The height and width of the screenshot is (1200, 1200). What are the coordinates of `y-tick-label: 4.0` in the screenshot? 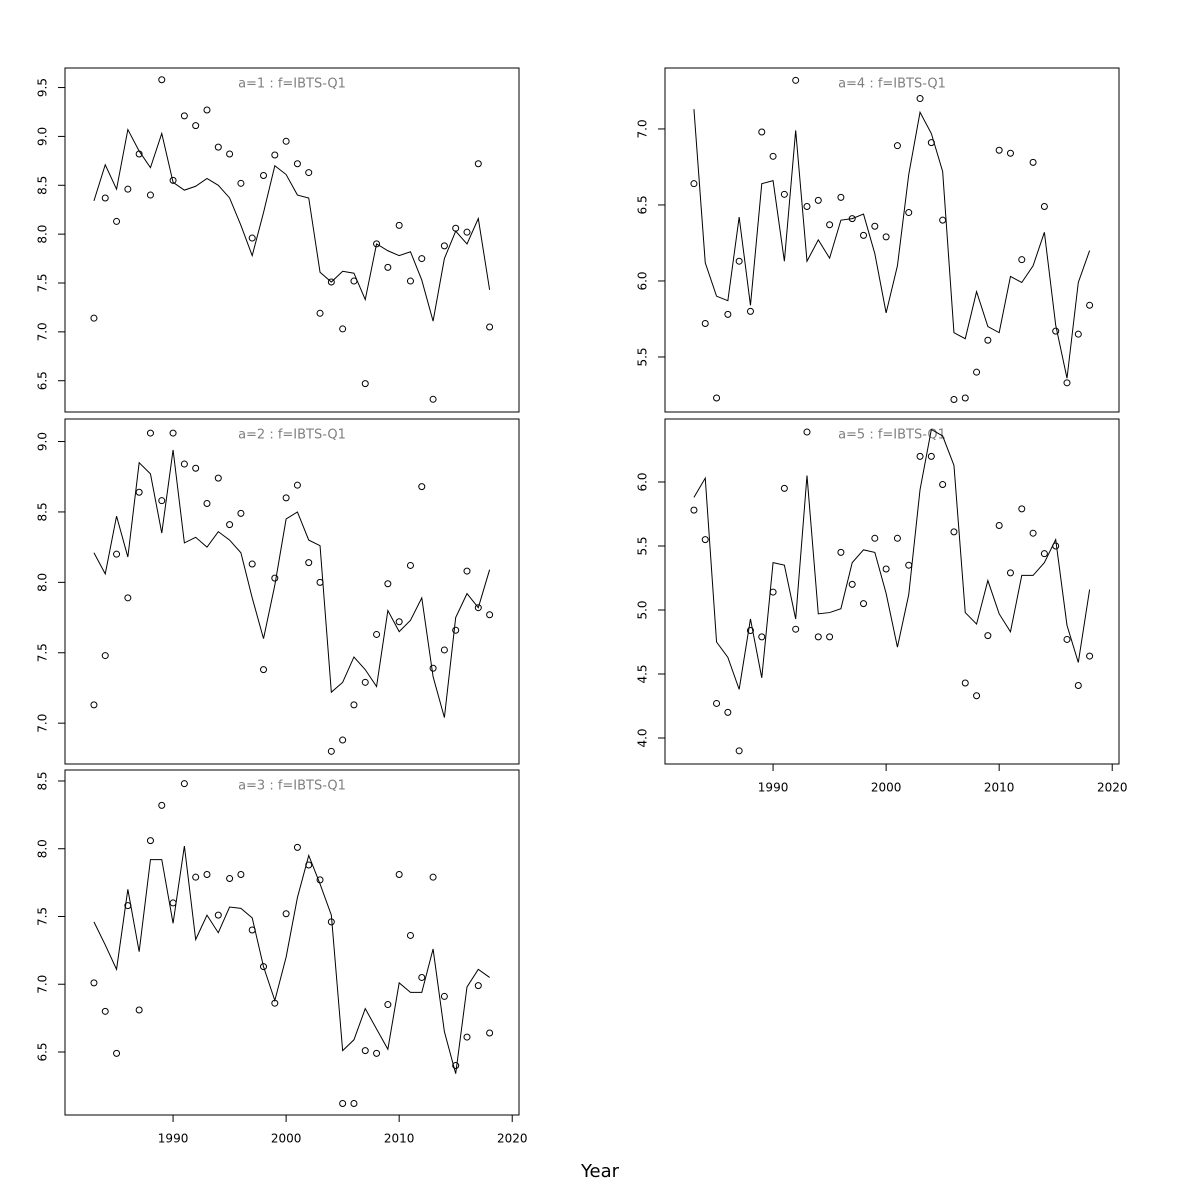 It's located at (643, 737).